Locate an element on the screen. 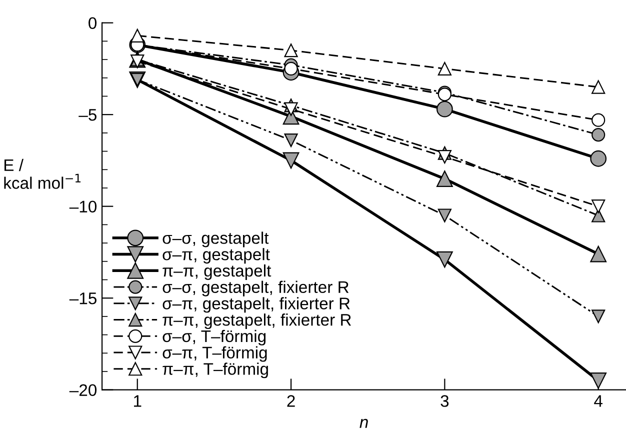 The height and width of the screenshot is (439, 626). x-tick-label: 3 is located at coordinates (444, 401).